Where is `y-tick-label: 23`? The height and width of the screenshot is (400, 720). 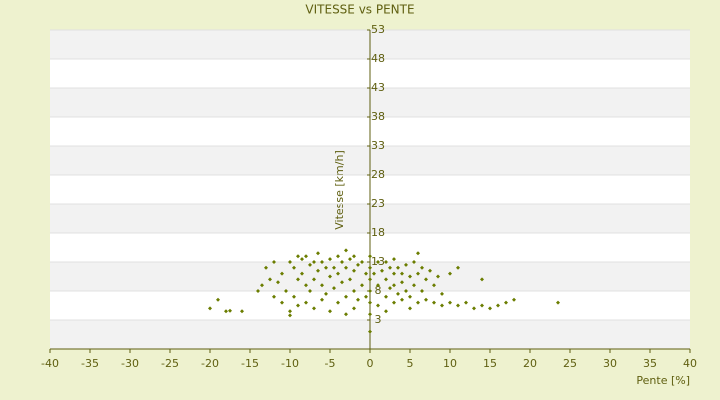
y-tick-label: 23 is located at coordinates (378, 203).